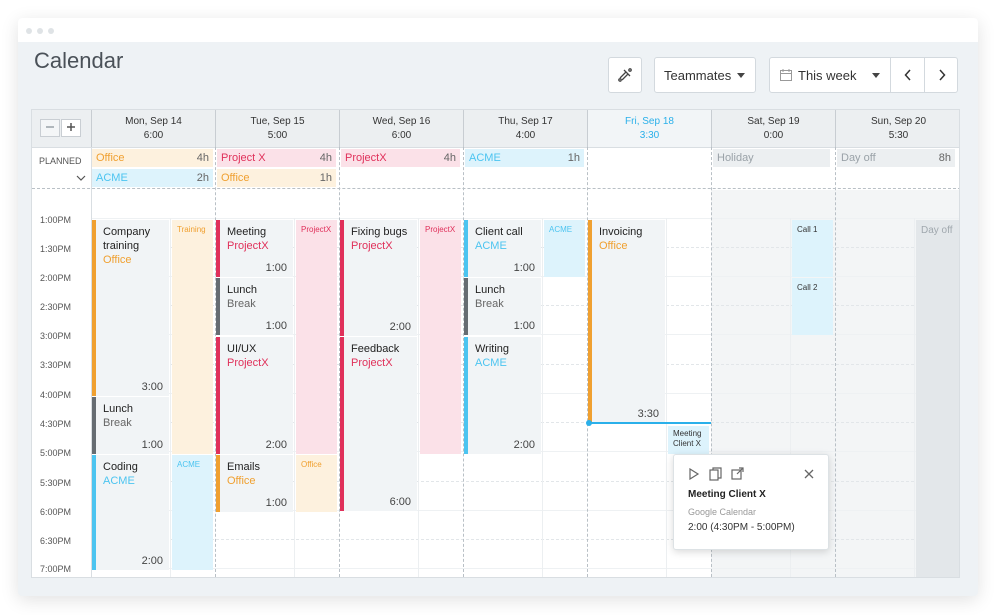 This screenshot has width=1004, height=615. What do you see at coordinates (152, 178) in the screenshot?
I see `planned-chip: ACME 2h` at bounding box center [152, 178].